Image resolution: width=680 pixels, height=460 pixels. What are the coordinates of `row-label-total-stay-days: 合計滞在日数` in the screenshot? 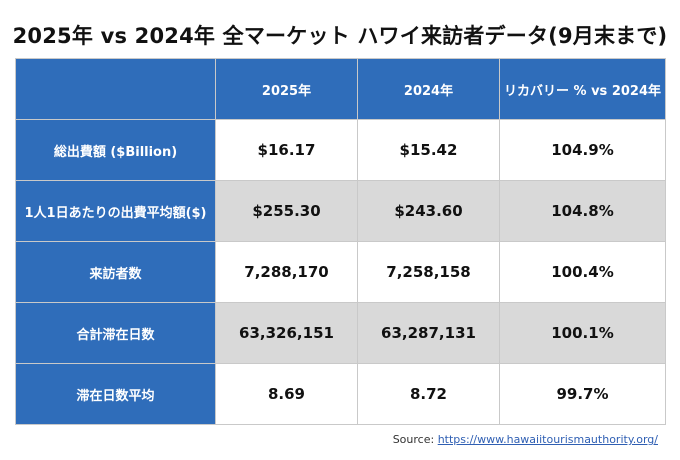 It's located at (115, 333).